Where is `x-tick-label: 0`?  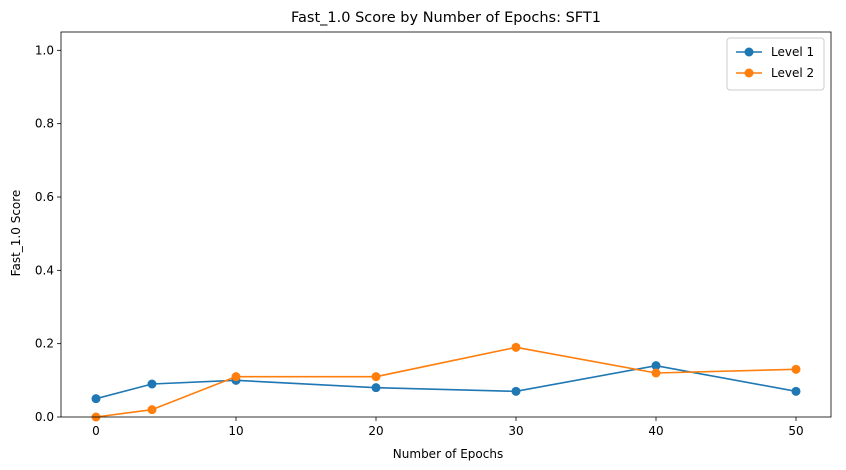
x-tick-label: 0 is located at coordinates (96, 431).